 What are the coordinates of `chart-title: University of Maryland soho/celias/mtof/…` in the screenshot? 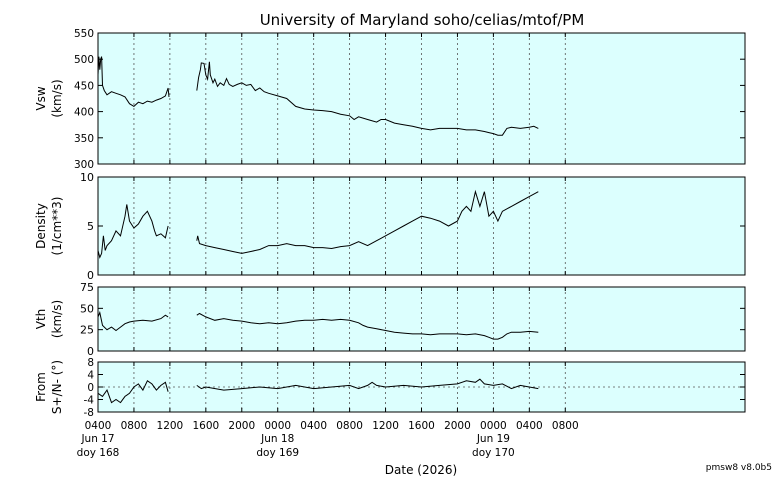 It's located at (422, 20).